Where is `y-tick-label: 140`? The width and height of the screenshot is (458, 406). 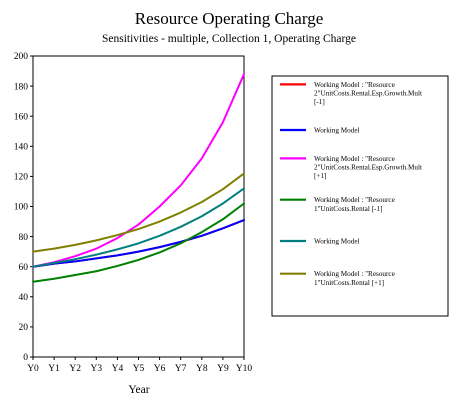 y-tick-label: 140 is located at coordinates (21, 148).